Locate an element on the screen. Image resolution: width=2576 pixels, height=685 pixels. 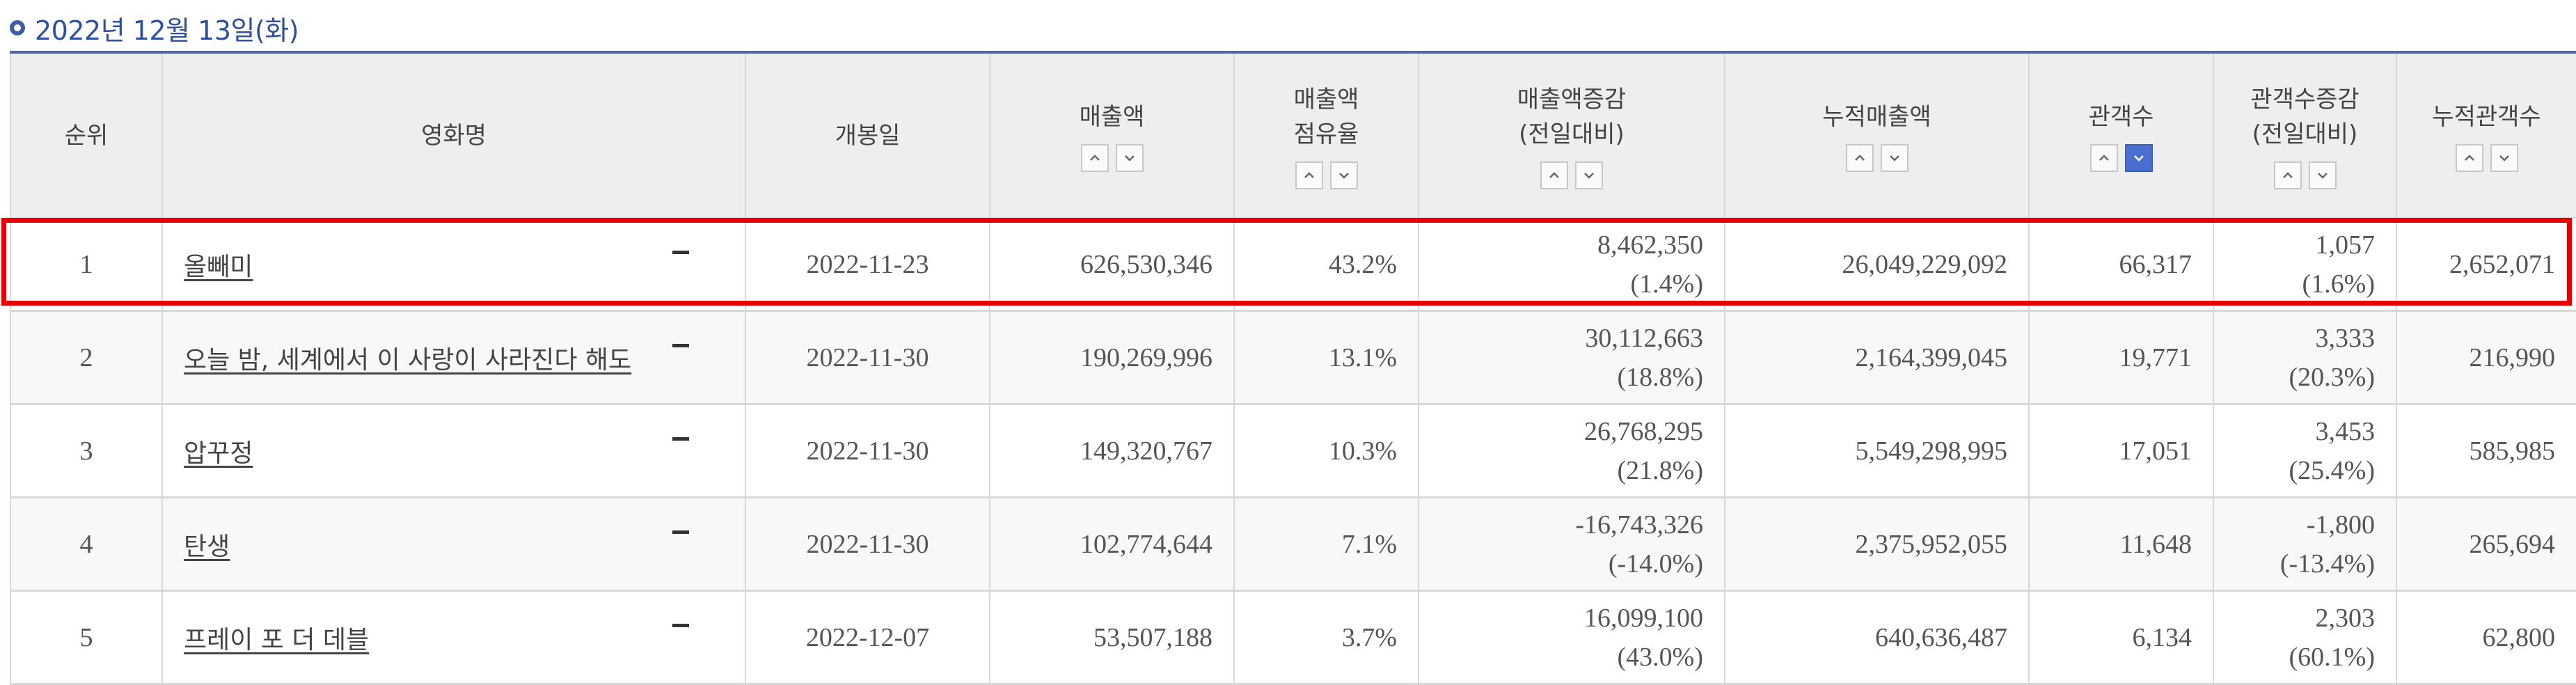
sales-change-cell: 30,112,663 (18.8%) is located at coordinates (1571, 358).